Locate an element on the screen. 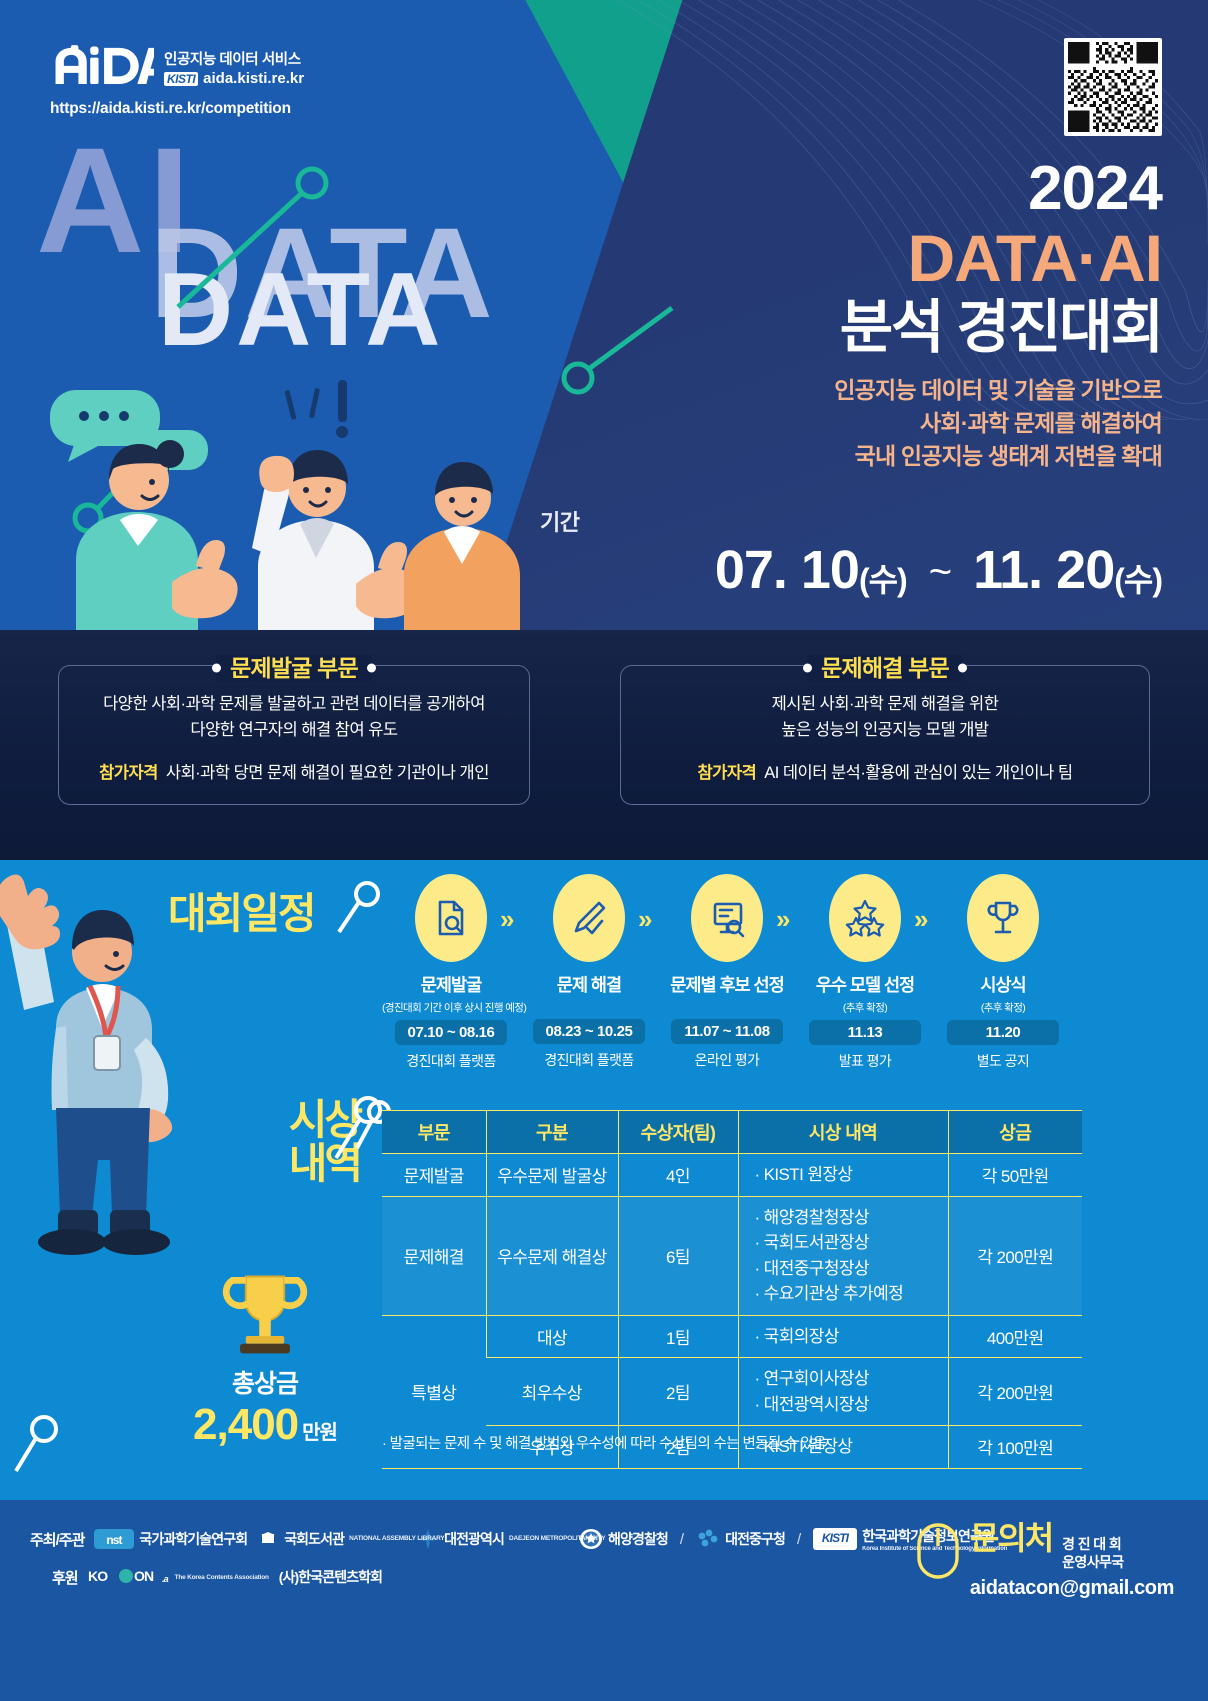  trophy-icon is located at coordinates (1003, 917).